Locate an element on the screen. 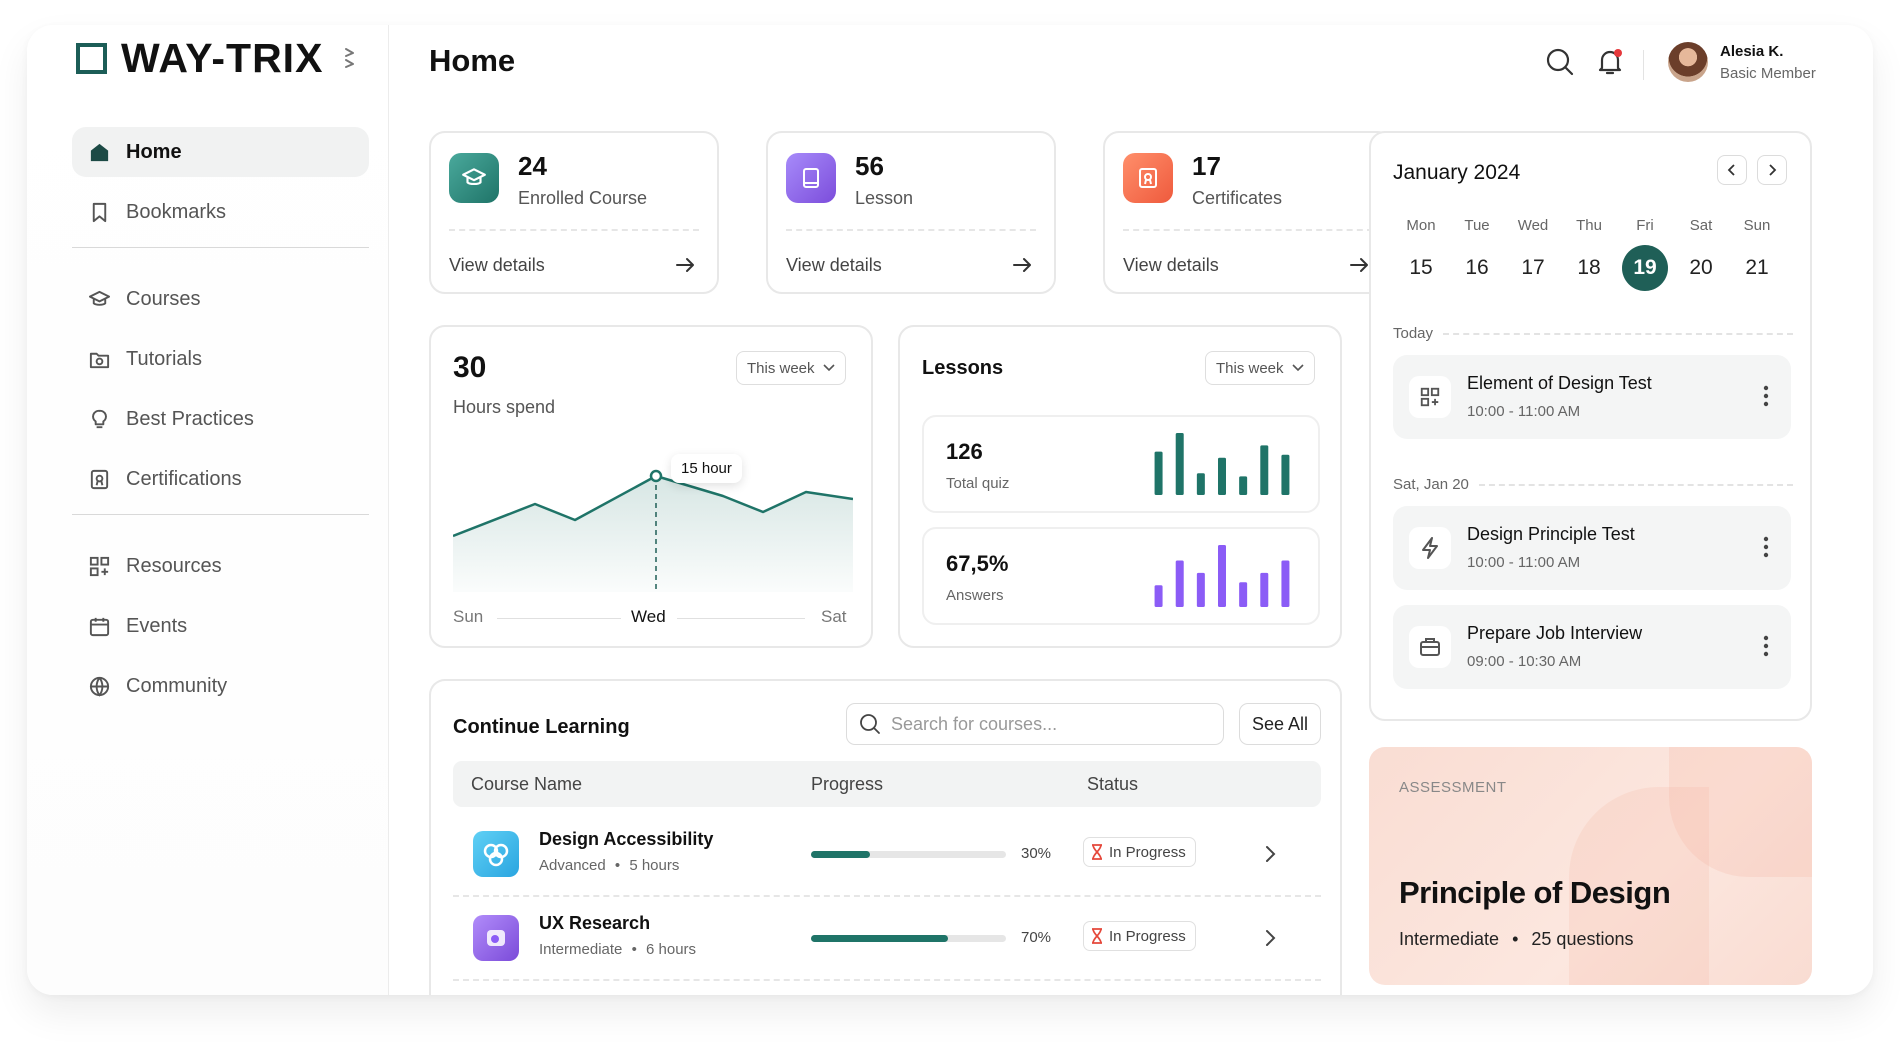  lightbulb-icon is located at coordinates (99, 418).